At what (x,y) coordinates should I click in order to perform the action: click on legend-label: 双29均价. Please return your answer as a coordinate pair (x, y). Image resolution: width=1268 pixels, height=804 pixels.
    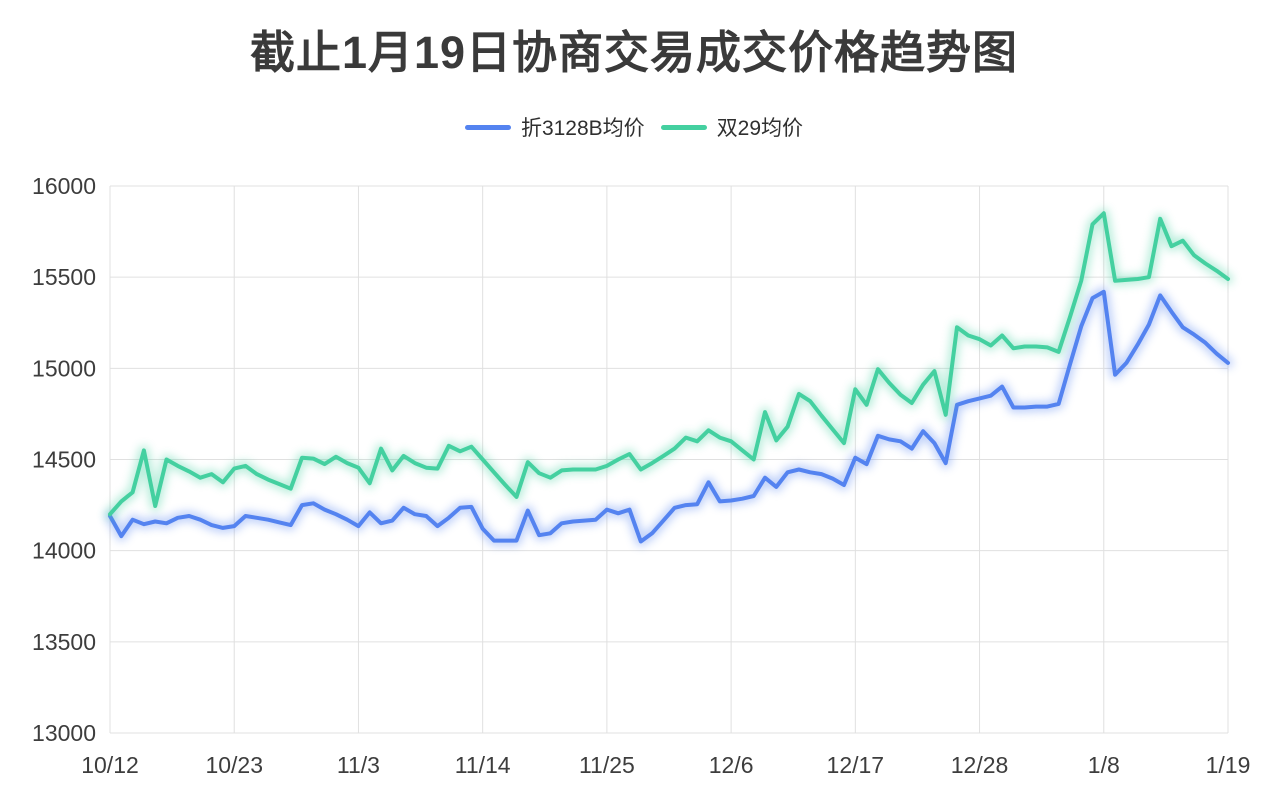
    Looking at the image, I should click on (760, 128).